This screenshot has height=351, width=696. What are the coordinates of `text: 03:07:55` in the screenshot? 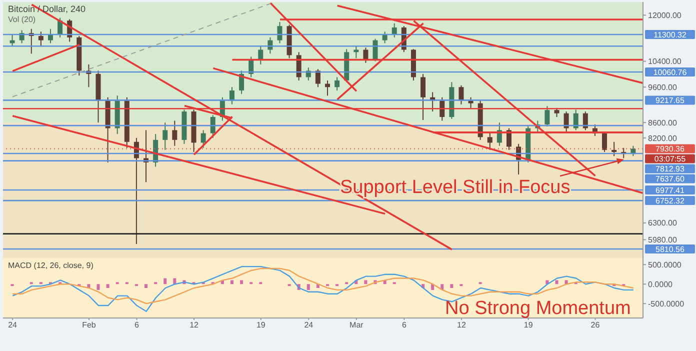 It's located at (670, 159).